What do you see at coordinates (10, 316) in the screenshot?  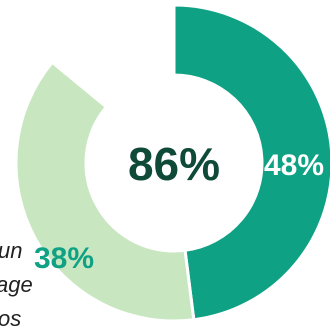 I see `side-text-line-3: os` at bounding box center [10, 316].